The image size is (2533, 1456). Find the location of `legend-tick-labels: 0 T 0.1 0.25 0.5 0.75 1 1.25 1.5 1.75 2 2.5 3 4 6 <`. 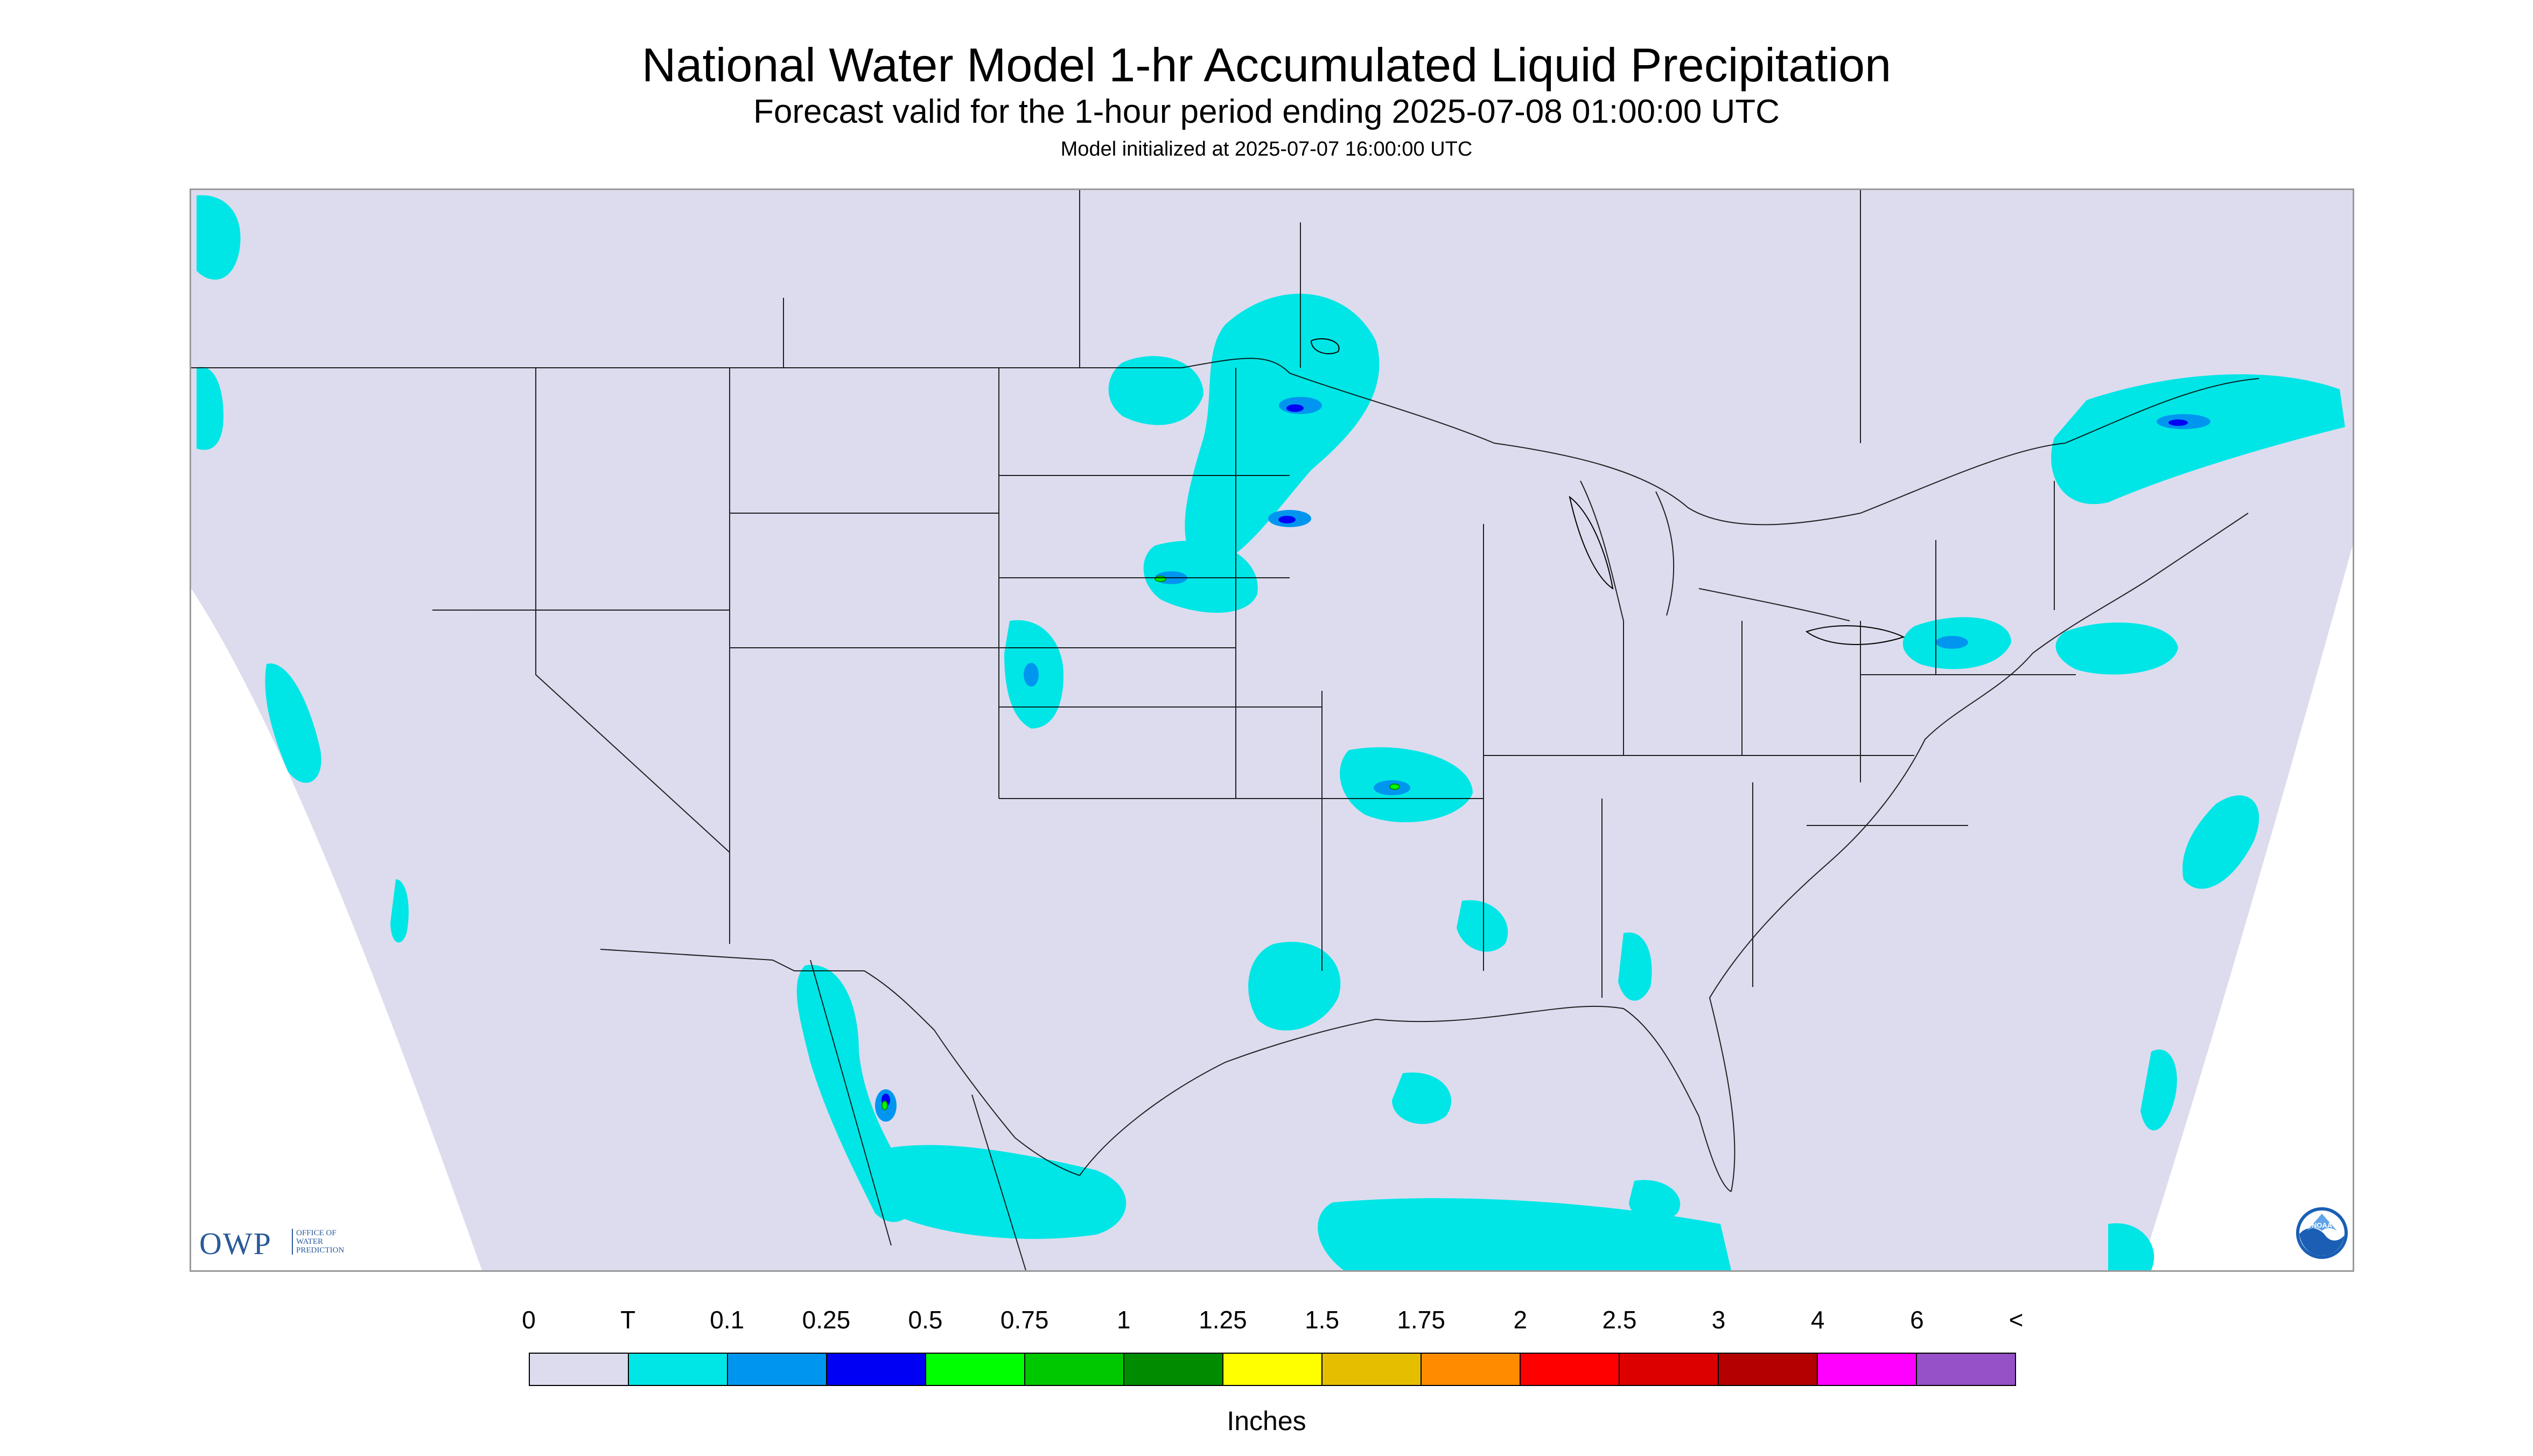

legend-tick-labels: 0 T 0.1 0.25 0.5 0.75 1 1.25 1.5 1.75 2 2.5 3 4 6 < is located at coordinates (1272, 1321).